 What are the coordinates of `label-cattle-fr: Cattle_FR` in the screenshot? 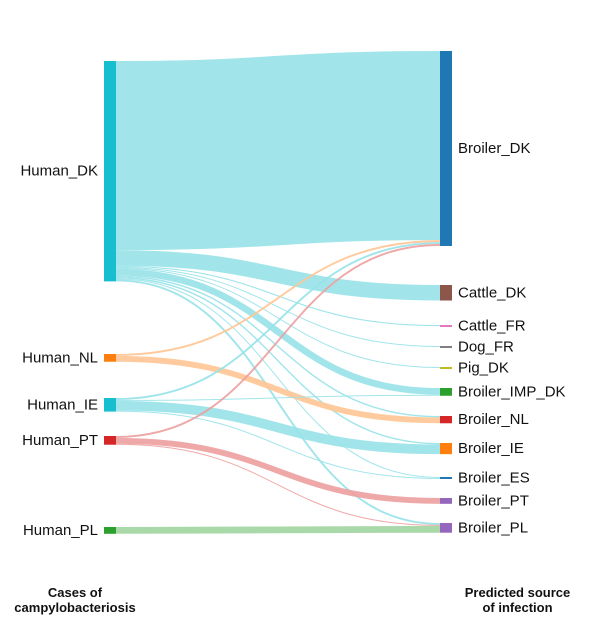 It's located at (492, 326).